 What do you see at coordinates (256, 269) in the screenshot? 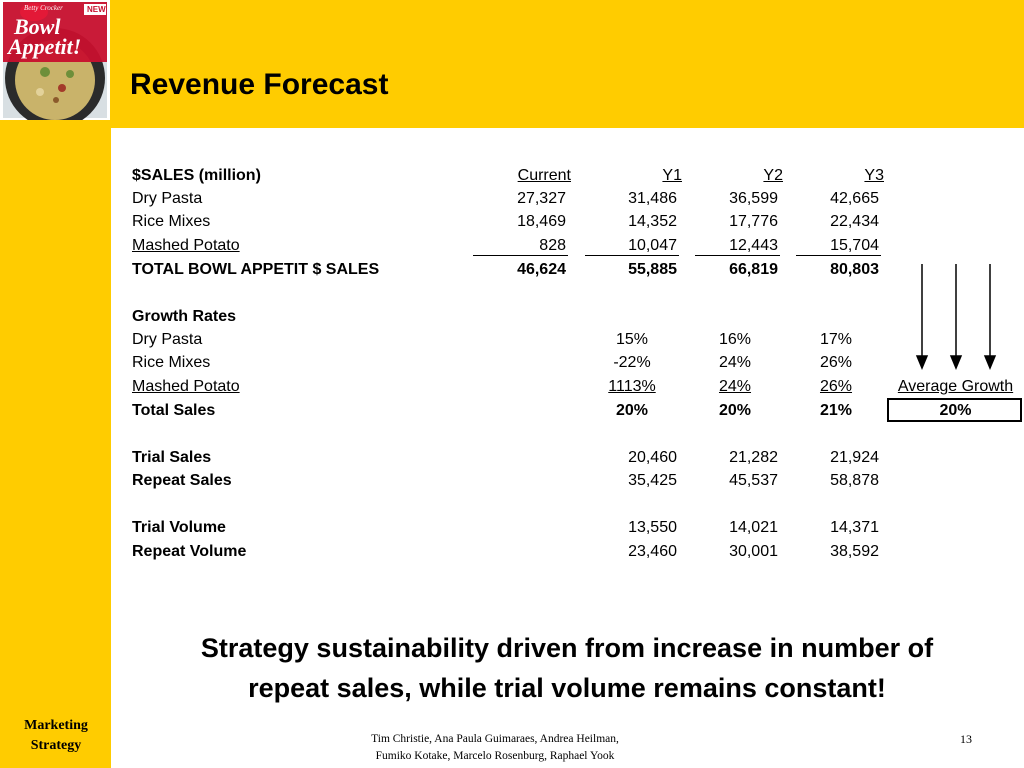
I see `row-label-total: TOTAL BOWL APPETIT $ SALES` at bounding box center [256, 269].